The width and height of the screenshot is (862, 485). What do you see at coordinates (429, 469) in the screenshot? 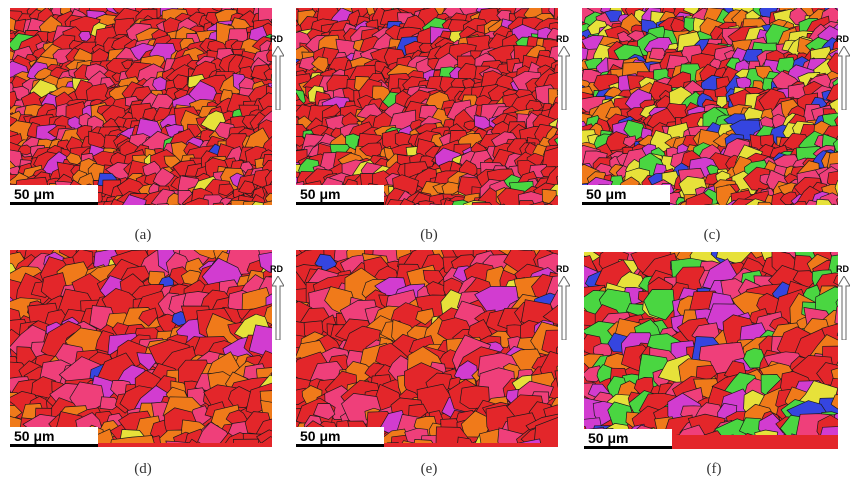
I see `panel-caption: (e)` at bounding box center [429, 469].